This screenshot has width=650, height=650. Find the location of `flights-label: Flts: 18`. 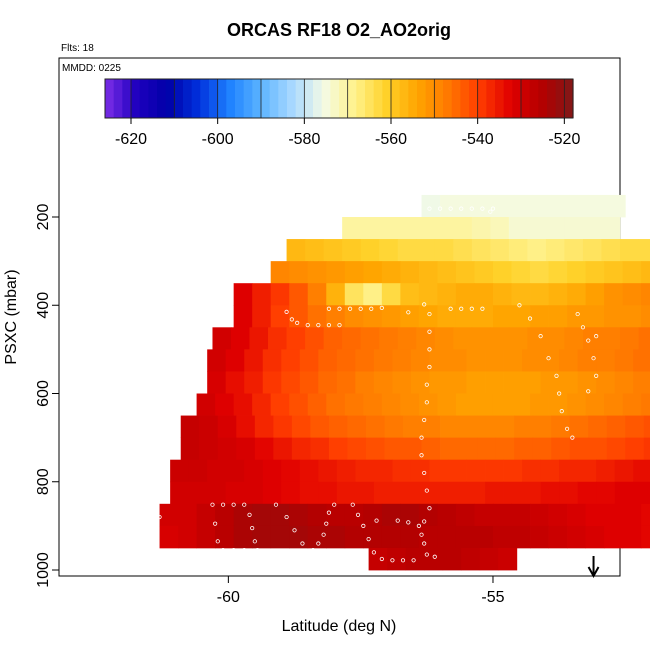

flights-label: Flts: 18 is located at coordinates (77, 48).